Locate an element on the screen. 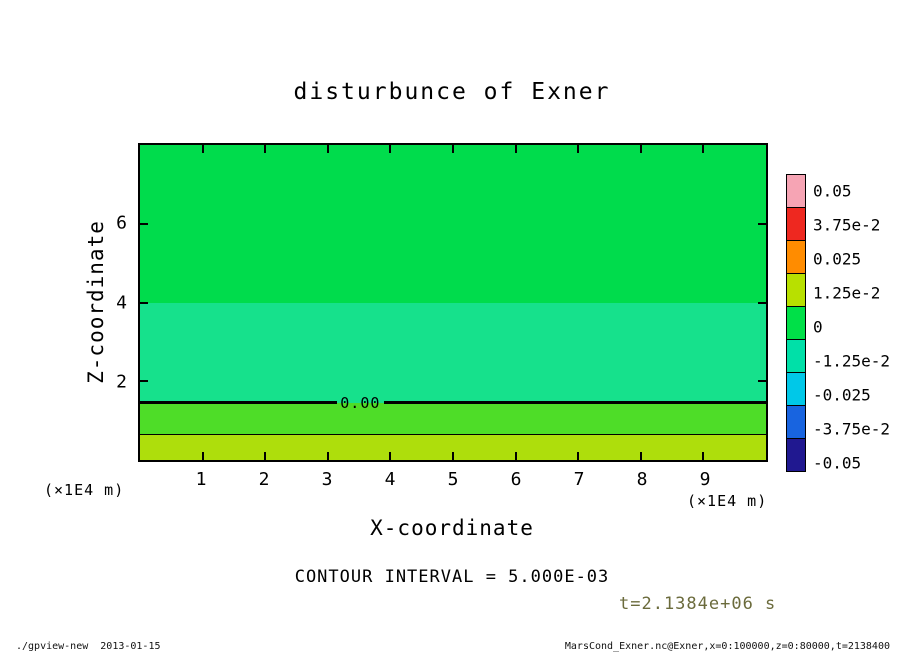 This screenshot has height=654, width=904. colorbar-tick-label: 0 is located at coordinates (818, 327).